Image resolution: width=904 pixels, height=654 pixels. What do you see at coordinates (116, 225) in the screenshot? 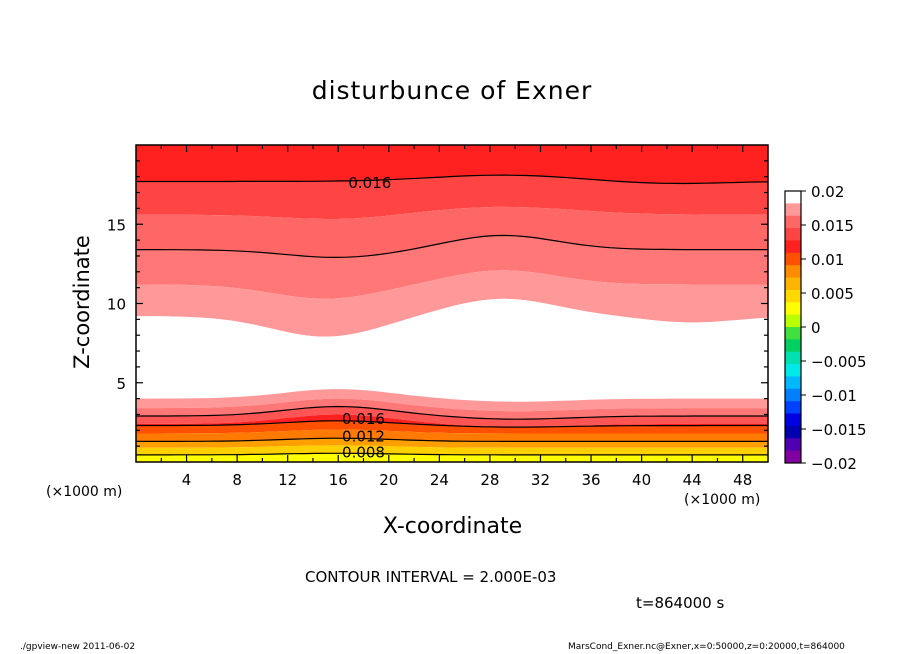
I see `y-tick-label: 15` at bounding box center [116, 225].